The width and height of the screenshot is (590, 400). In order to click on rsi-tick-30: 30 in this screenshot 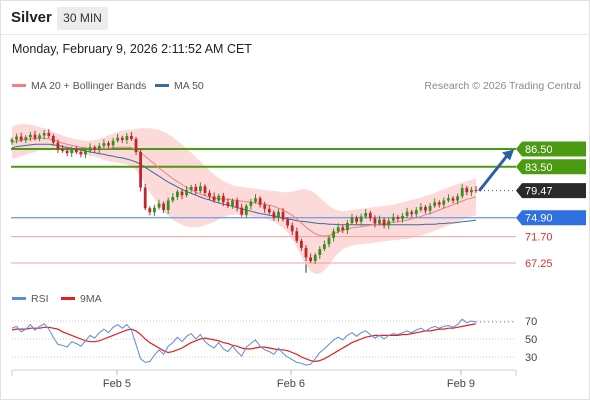, I will do `click(531, 358)`.